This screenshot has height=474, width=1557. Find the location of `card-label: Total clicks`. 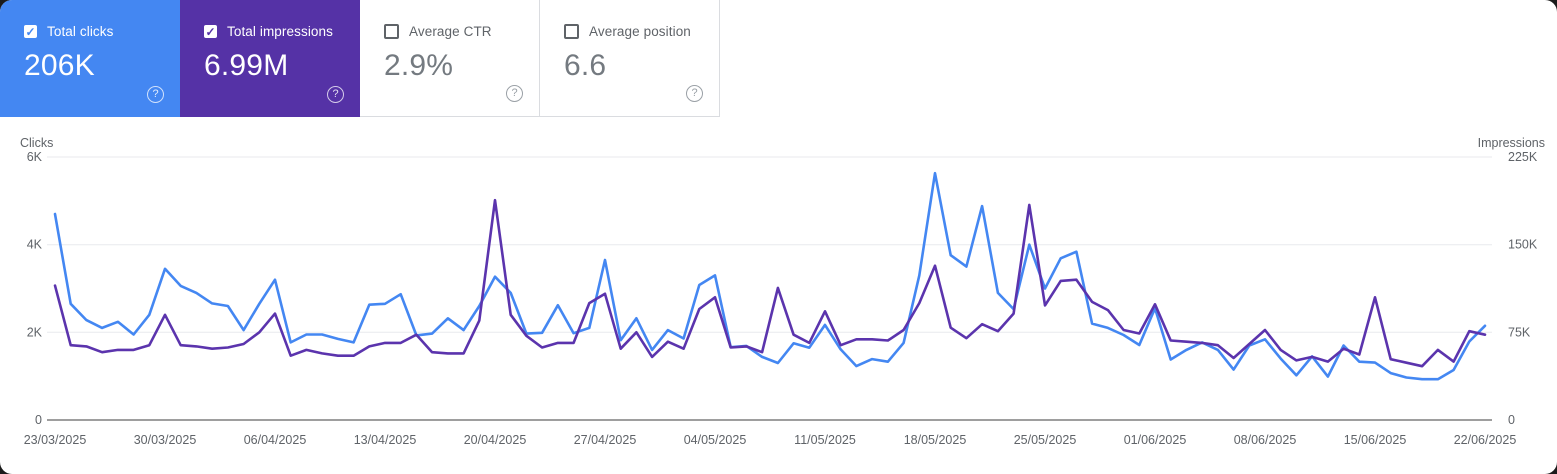

card-label: Total clicks is located at coordinates (80, 31).